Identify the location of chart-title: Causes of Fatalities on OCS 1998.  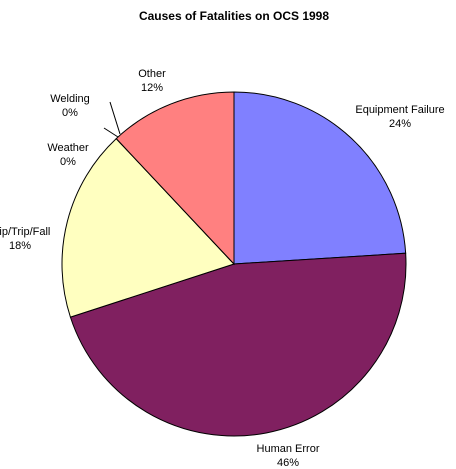
(234, 16).